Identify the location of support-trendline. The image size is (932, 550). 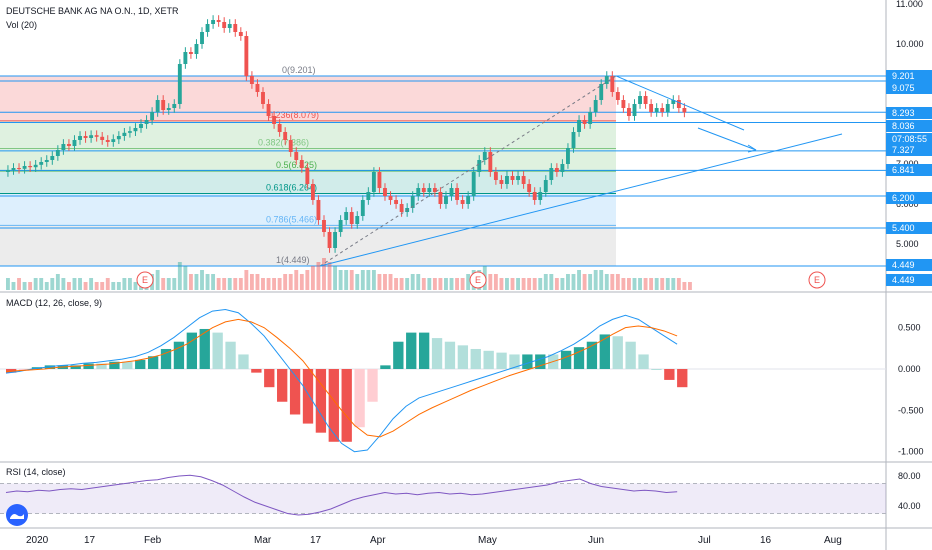
(581, 200).